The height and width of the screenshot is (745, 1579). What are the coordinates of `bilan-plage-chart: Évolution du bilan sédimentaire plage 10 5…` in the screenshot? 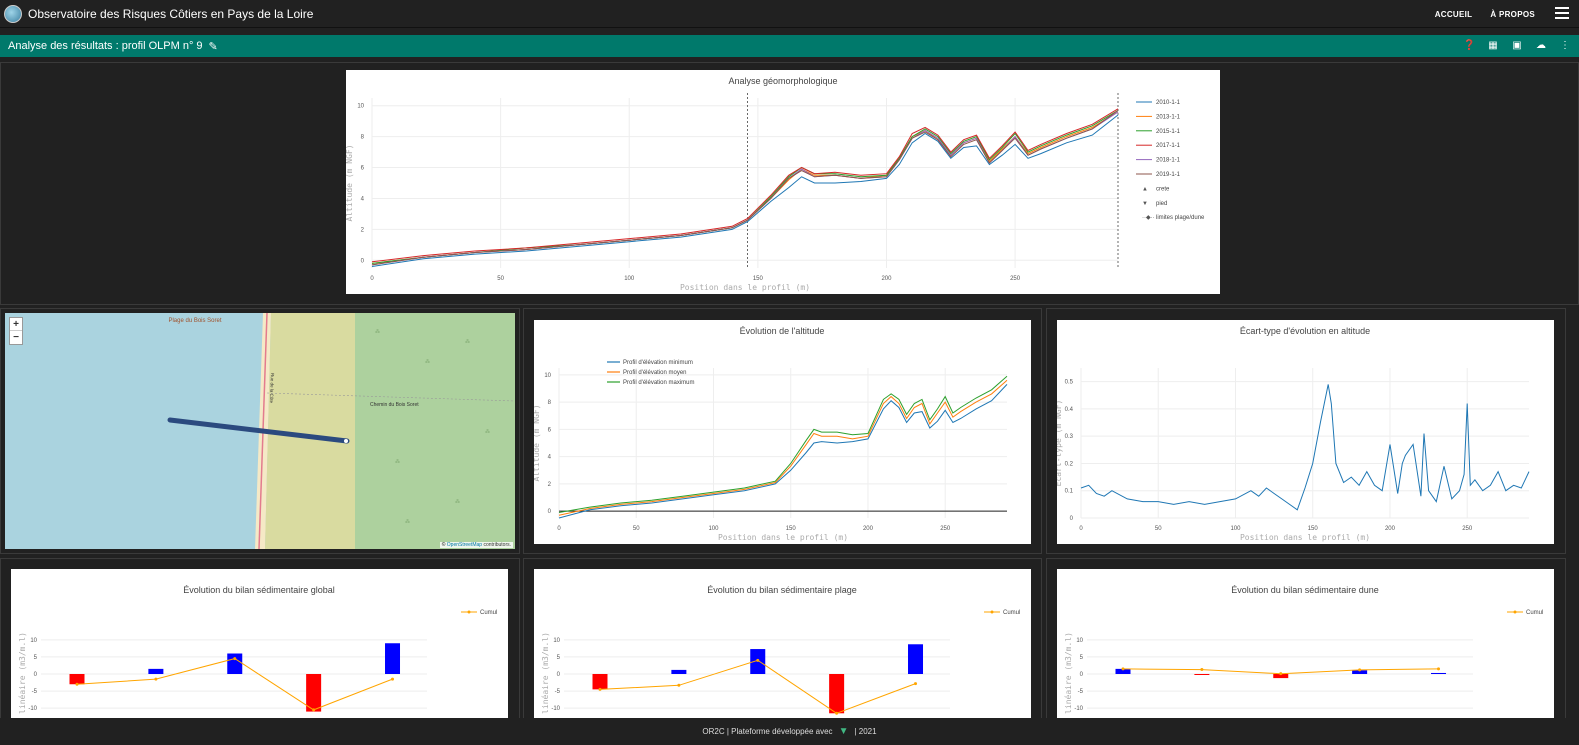 It's located at (782, 643).